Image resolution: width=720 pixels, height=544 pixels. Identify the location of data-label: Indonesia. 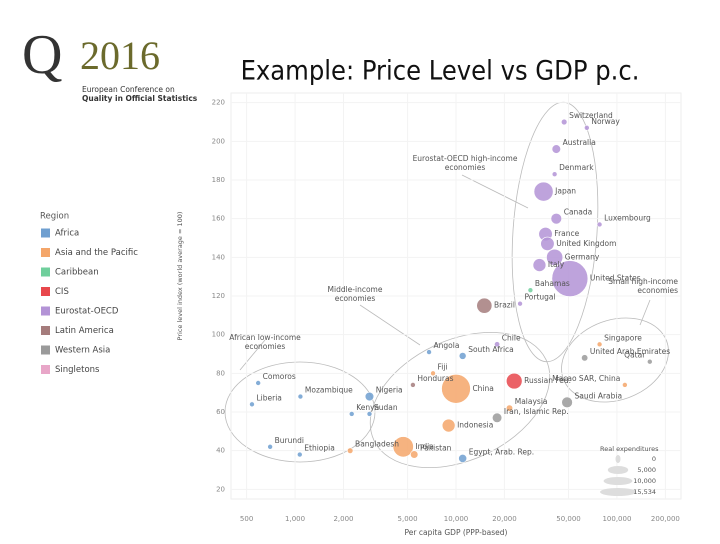
(475, 425).